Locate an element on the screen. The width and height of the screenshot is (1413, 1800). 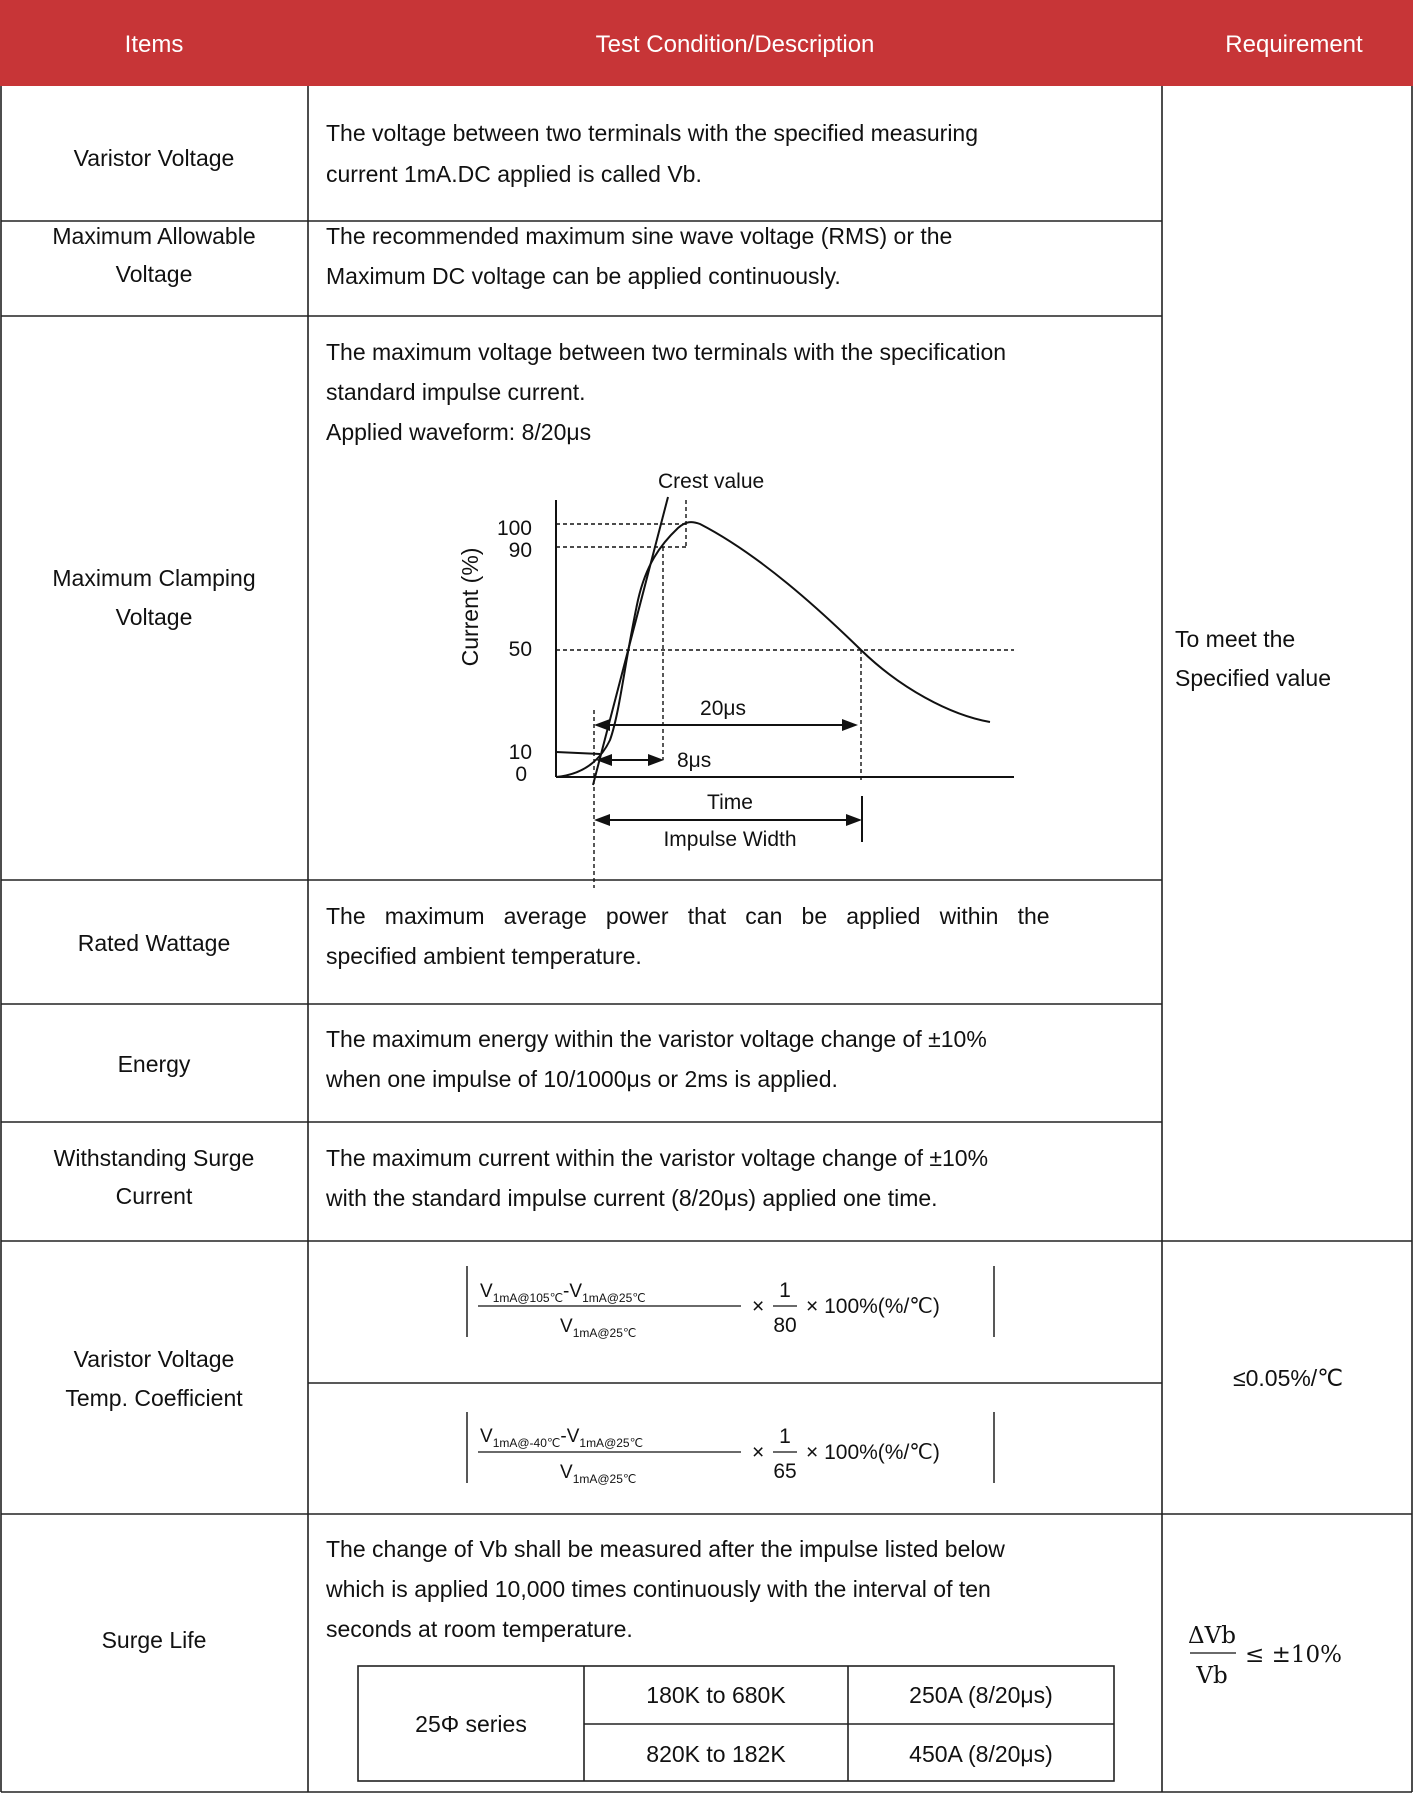
item-label: Current is located at coordinates (154, 1196).